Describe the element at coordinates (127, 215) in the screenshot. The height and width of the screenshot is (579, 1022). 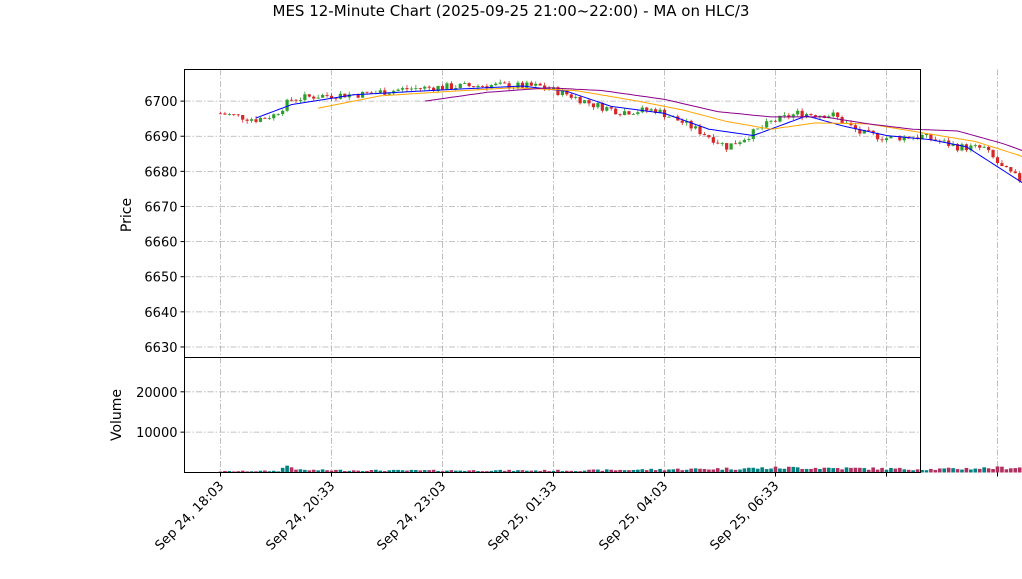
I see `price-axis-label: Price` at that location.